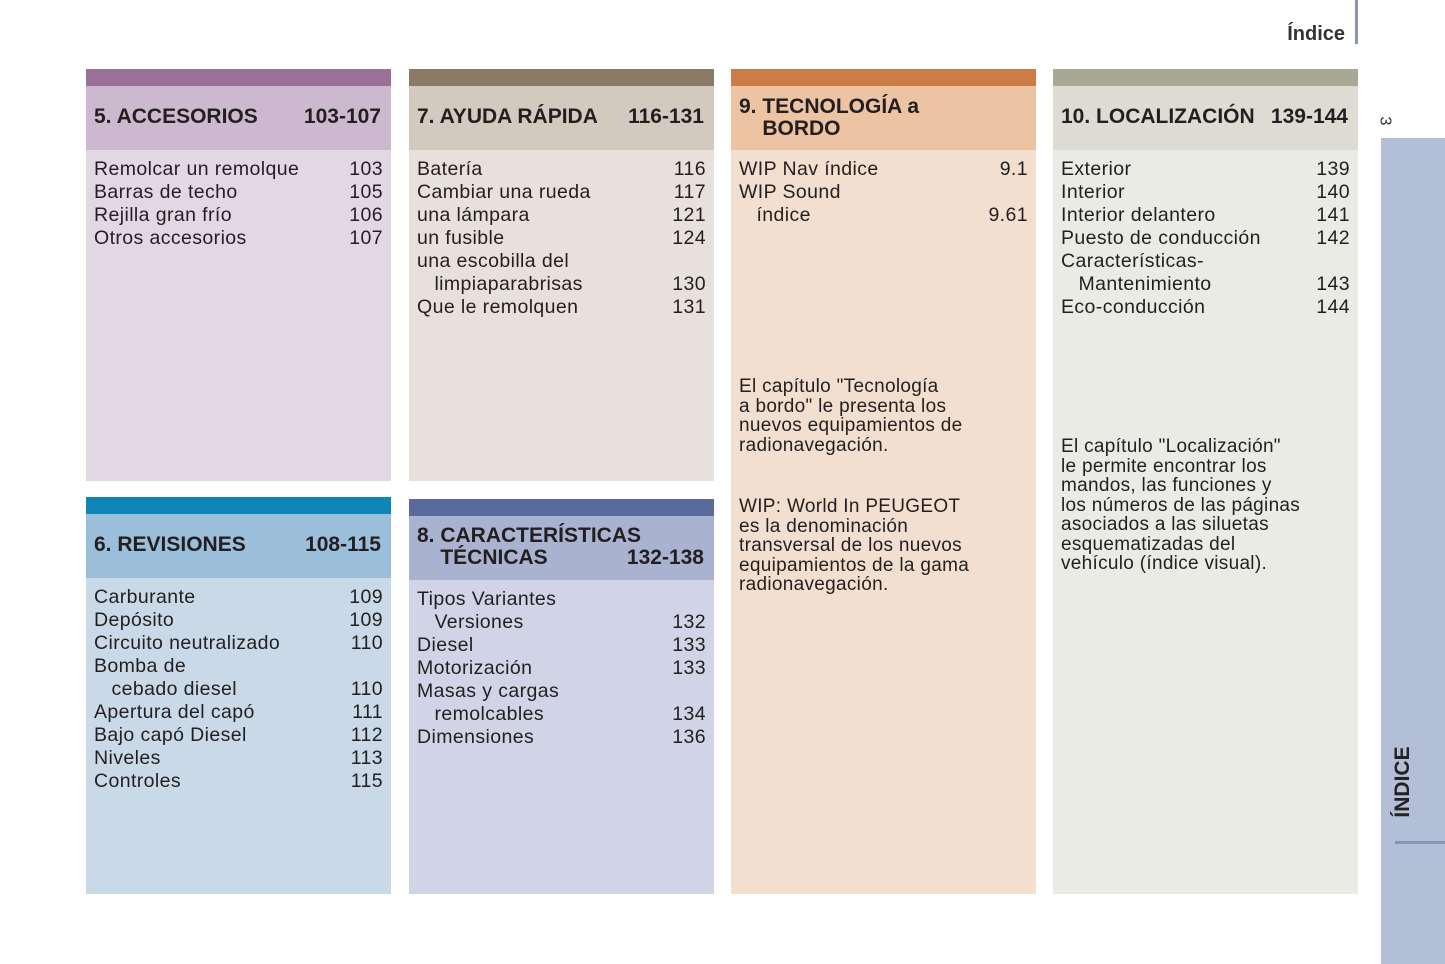 The height and width of the screenshot is (964, 1445). Describe the element at coordinates (1309, 116) in the screenshot. I see `section-pages: 139-144` at that location.